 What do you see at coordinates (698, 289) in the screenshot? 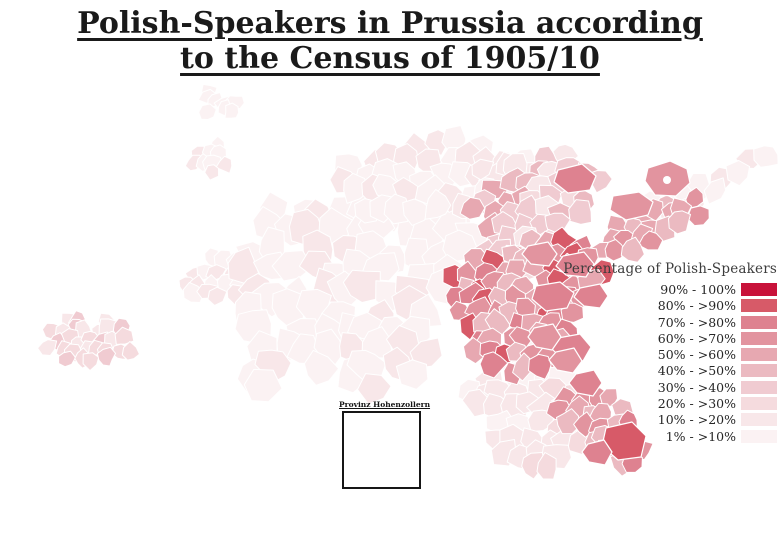
I see `legend-label: 90% - 100%` at bounding box center [698, 289].